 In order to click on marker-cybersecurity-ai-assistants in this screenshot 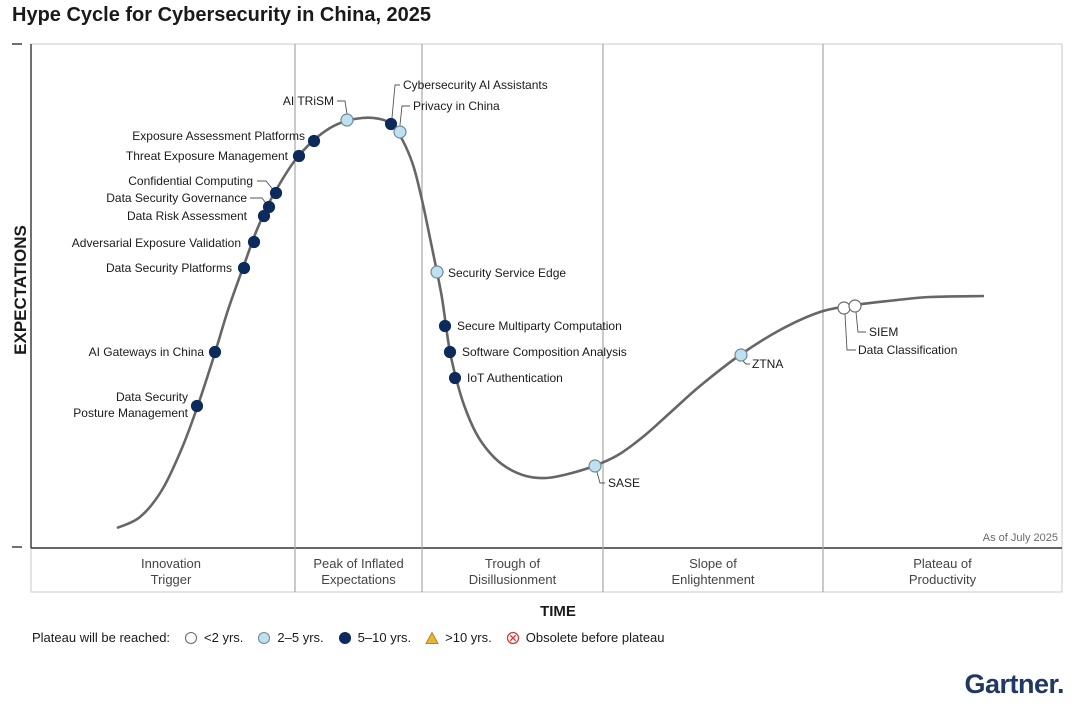, I will do `click(391, 124)`.